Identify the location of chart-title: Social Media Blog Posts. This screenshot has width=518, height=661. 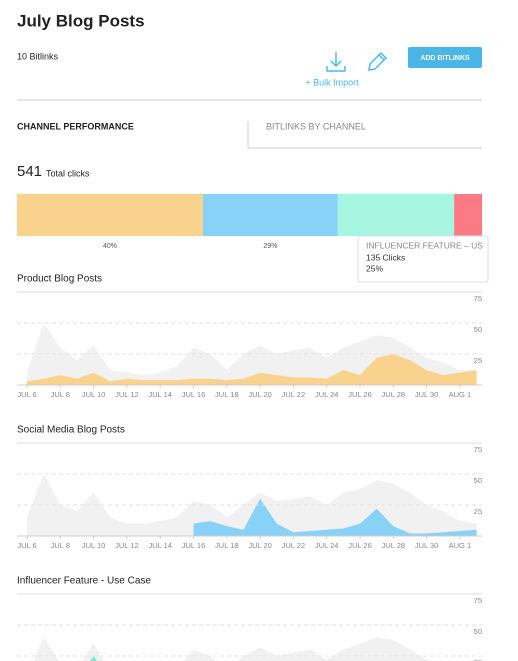
(71, 430).